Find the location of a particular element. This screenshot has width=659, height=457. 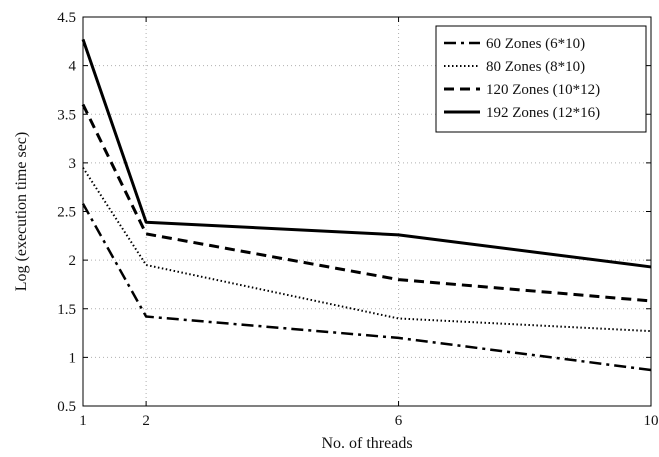

y-tick-labels: 0.5 1 1.5 2 2.5 3 3.5 4 4.5 is located at coordinates (66, 212).